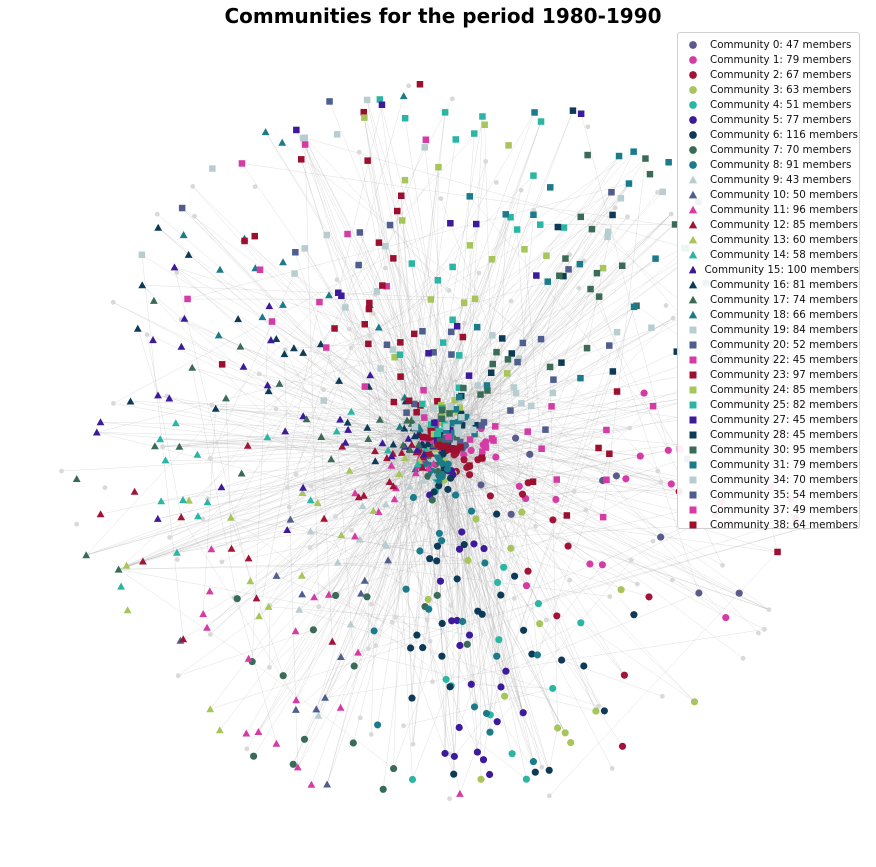 The height and width of the screenshot is (867, 876). Describe the element at coordinates (784, 194) in the screenshot. I see `legend-label: Community 10: 50 members` at that location.